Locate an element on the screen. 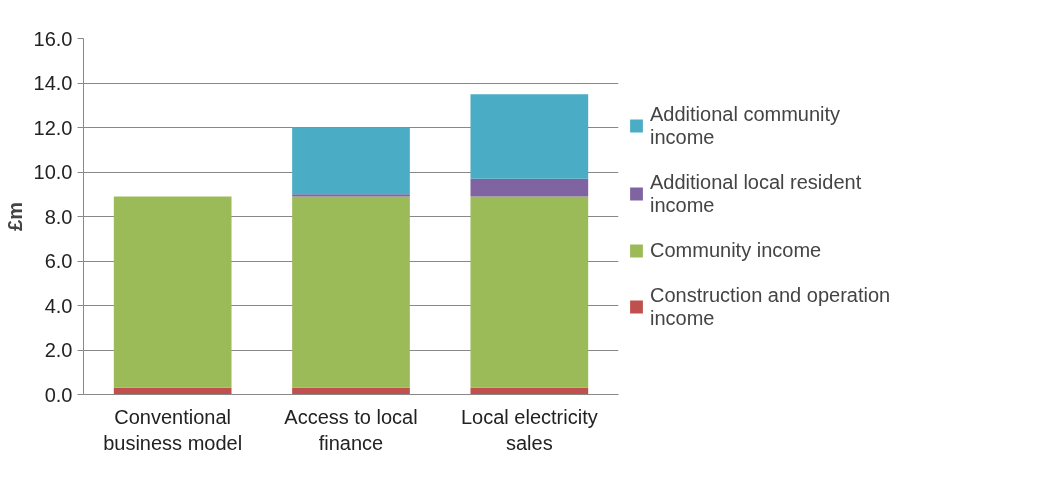  y-tick-label: 6.0 is located at coordinates (58, 261).